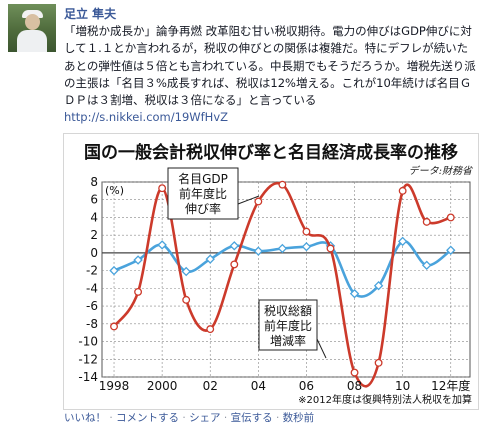 This screenshot has height=433, width=484. I want to click on x-tick-label: 02, so click(210, 386).